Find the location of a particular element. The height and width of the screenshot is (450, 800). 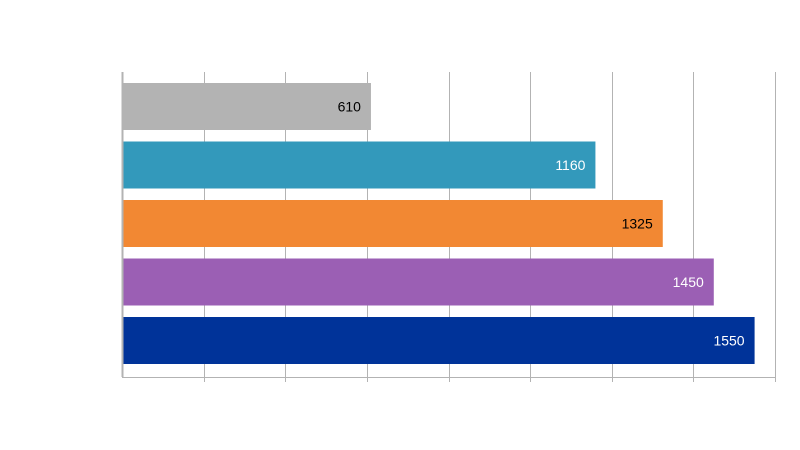

data-label: 1450 is located at coordinates (688, 282).